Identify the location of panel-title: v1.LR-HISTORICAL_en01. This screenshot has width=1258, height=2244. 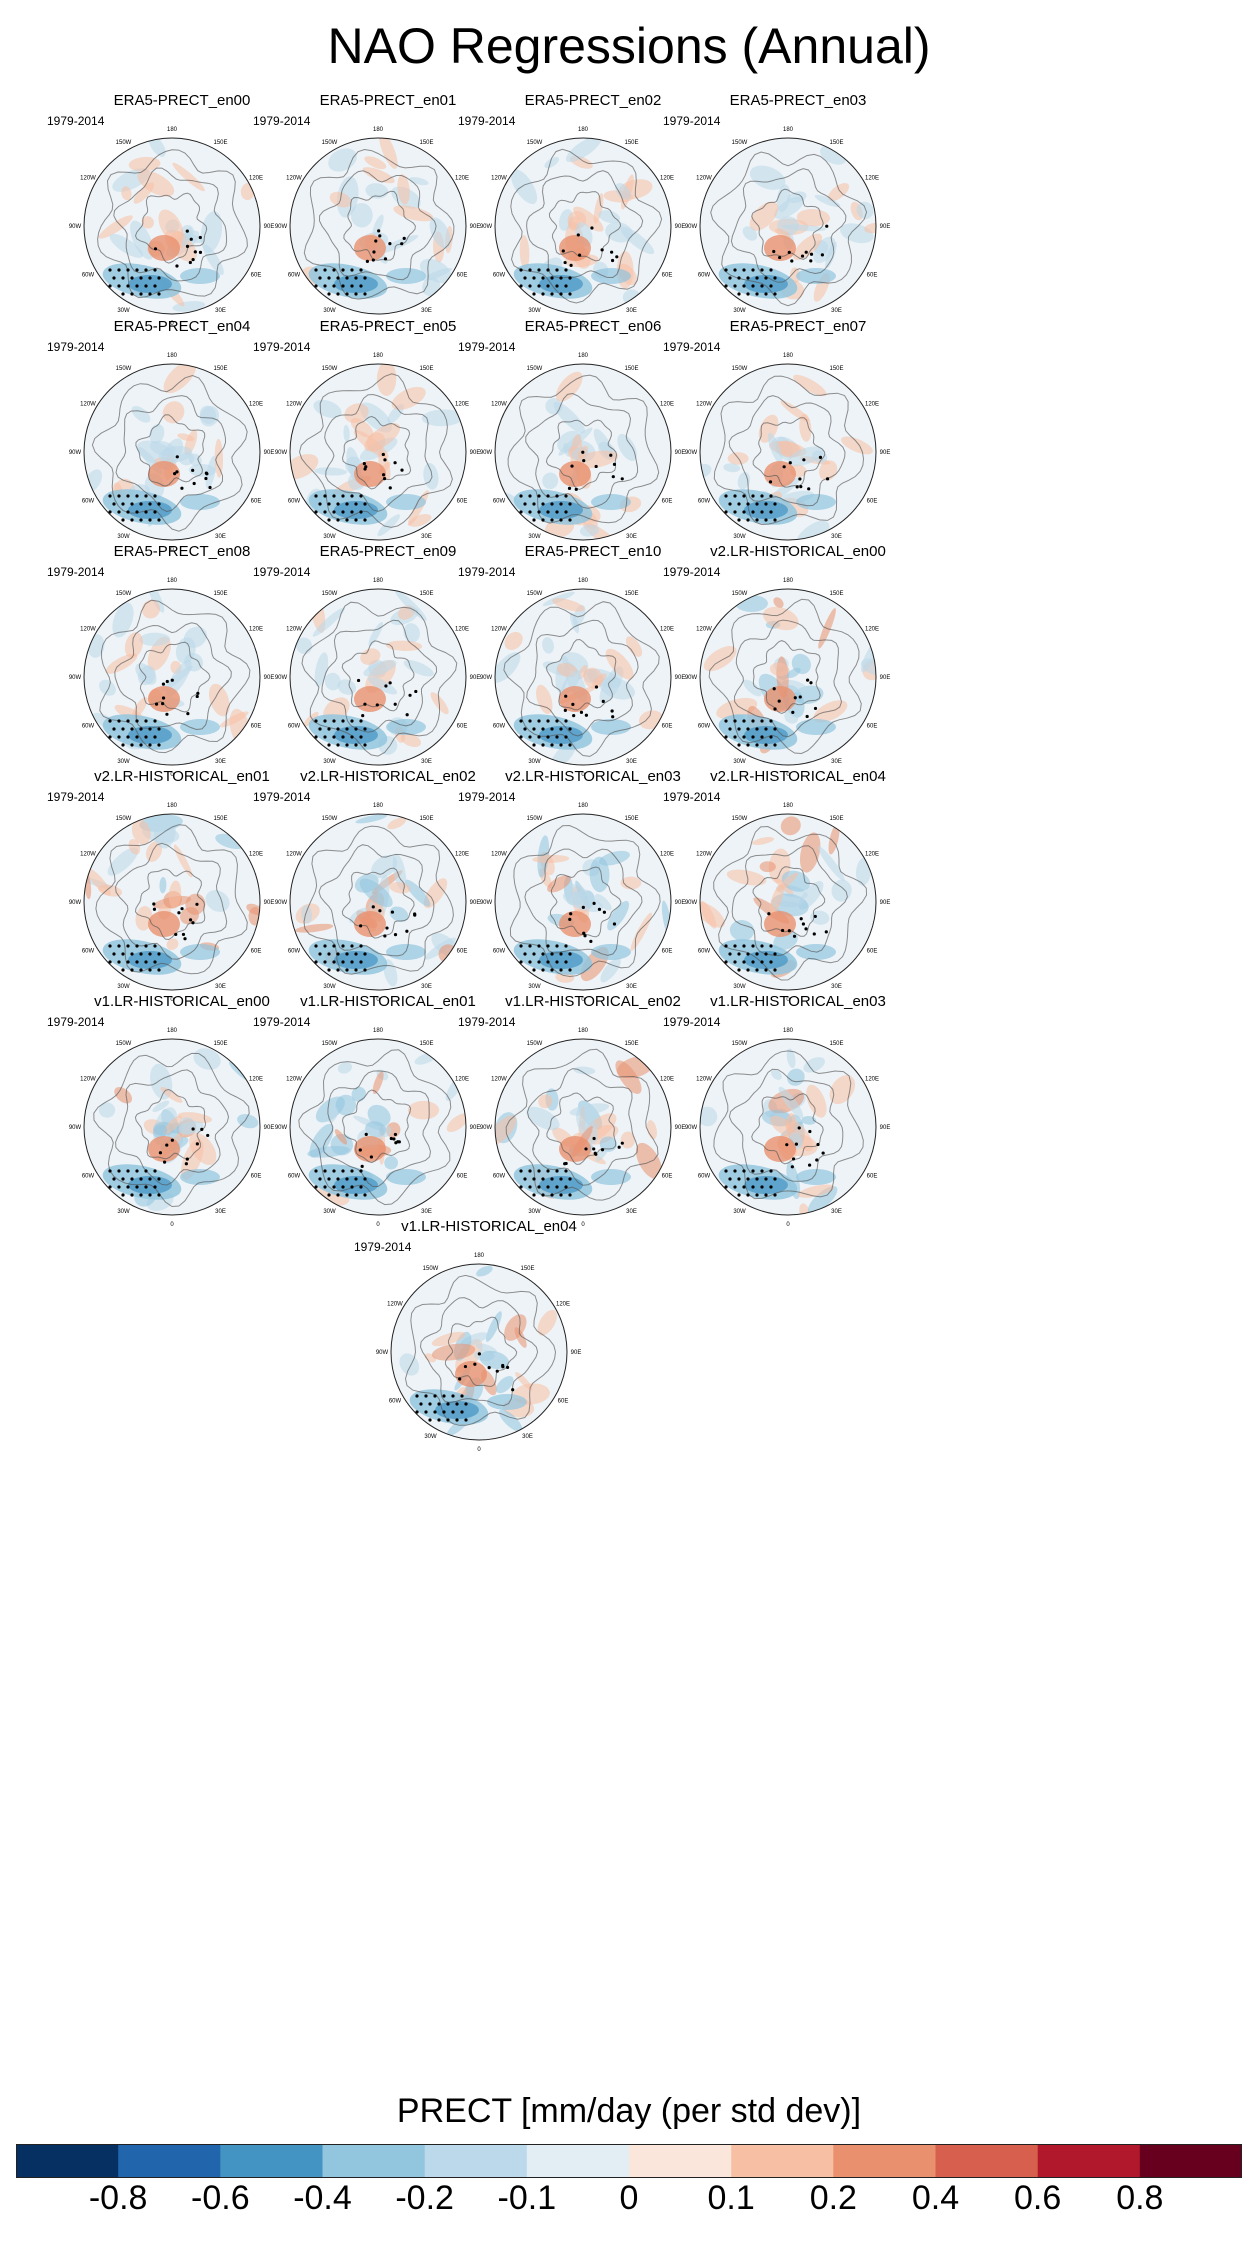
(388, 1001).